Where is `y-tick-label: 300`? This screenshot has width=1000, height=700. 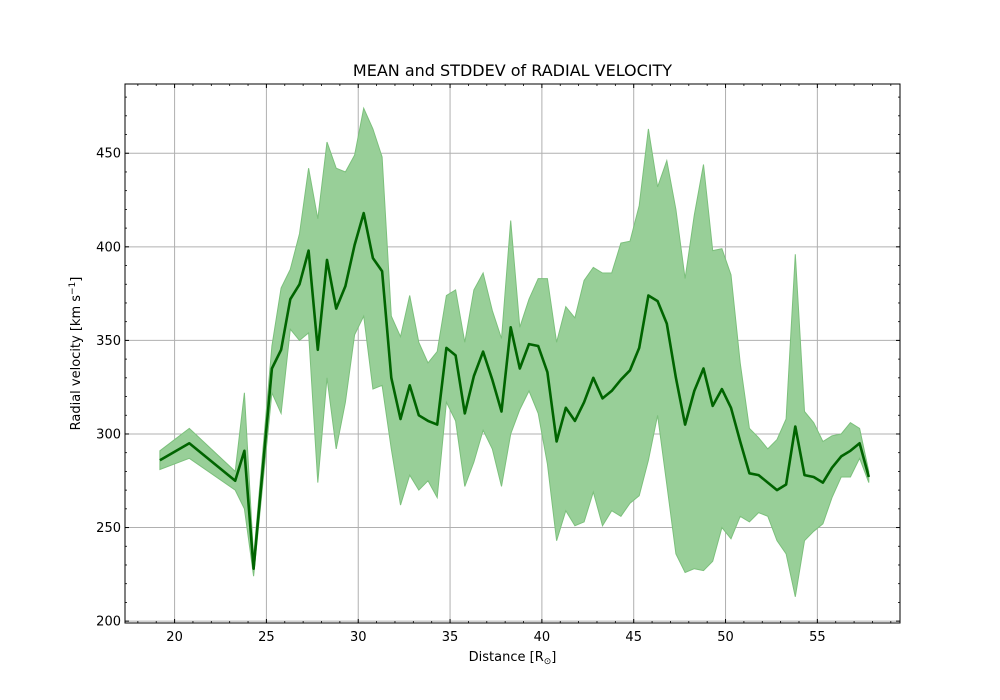 y-tick-label: 300 is located at coordinates (108, 434).